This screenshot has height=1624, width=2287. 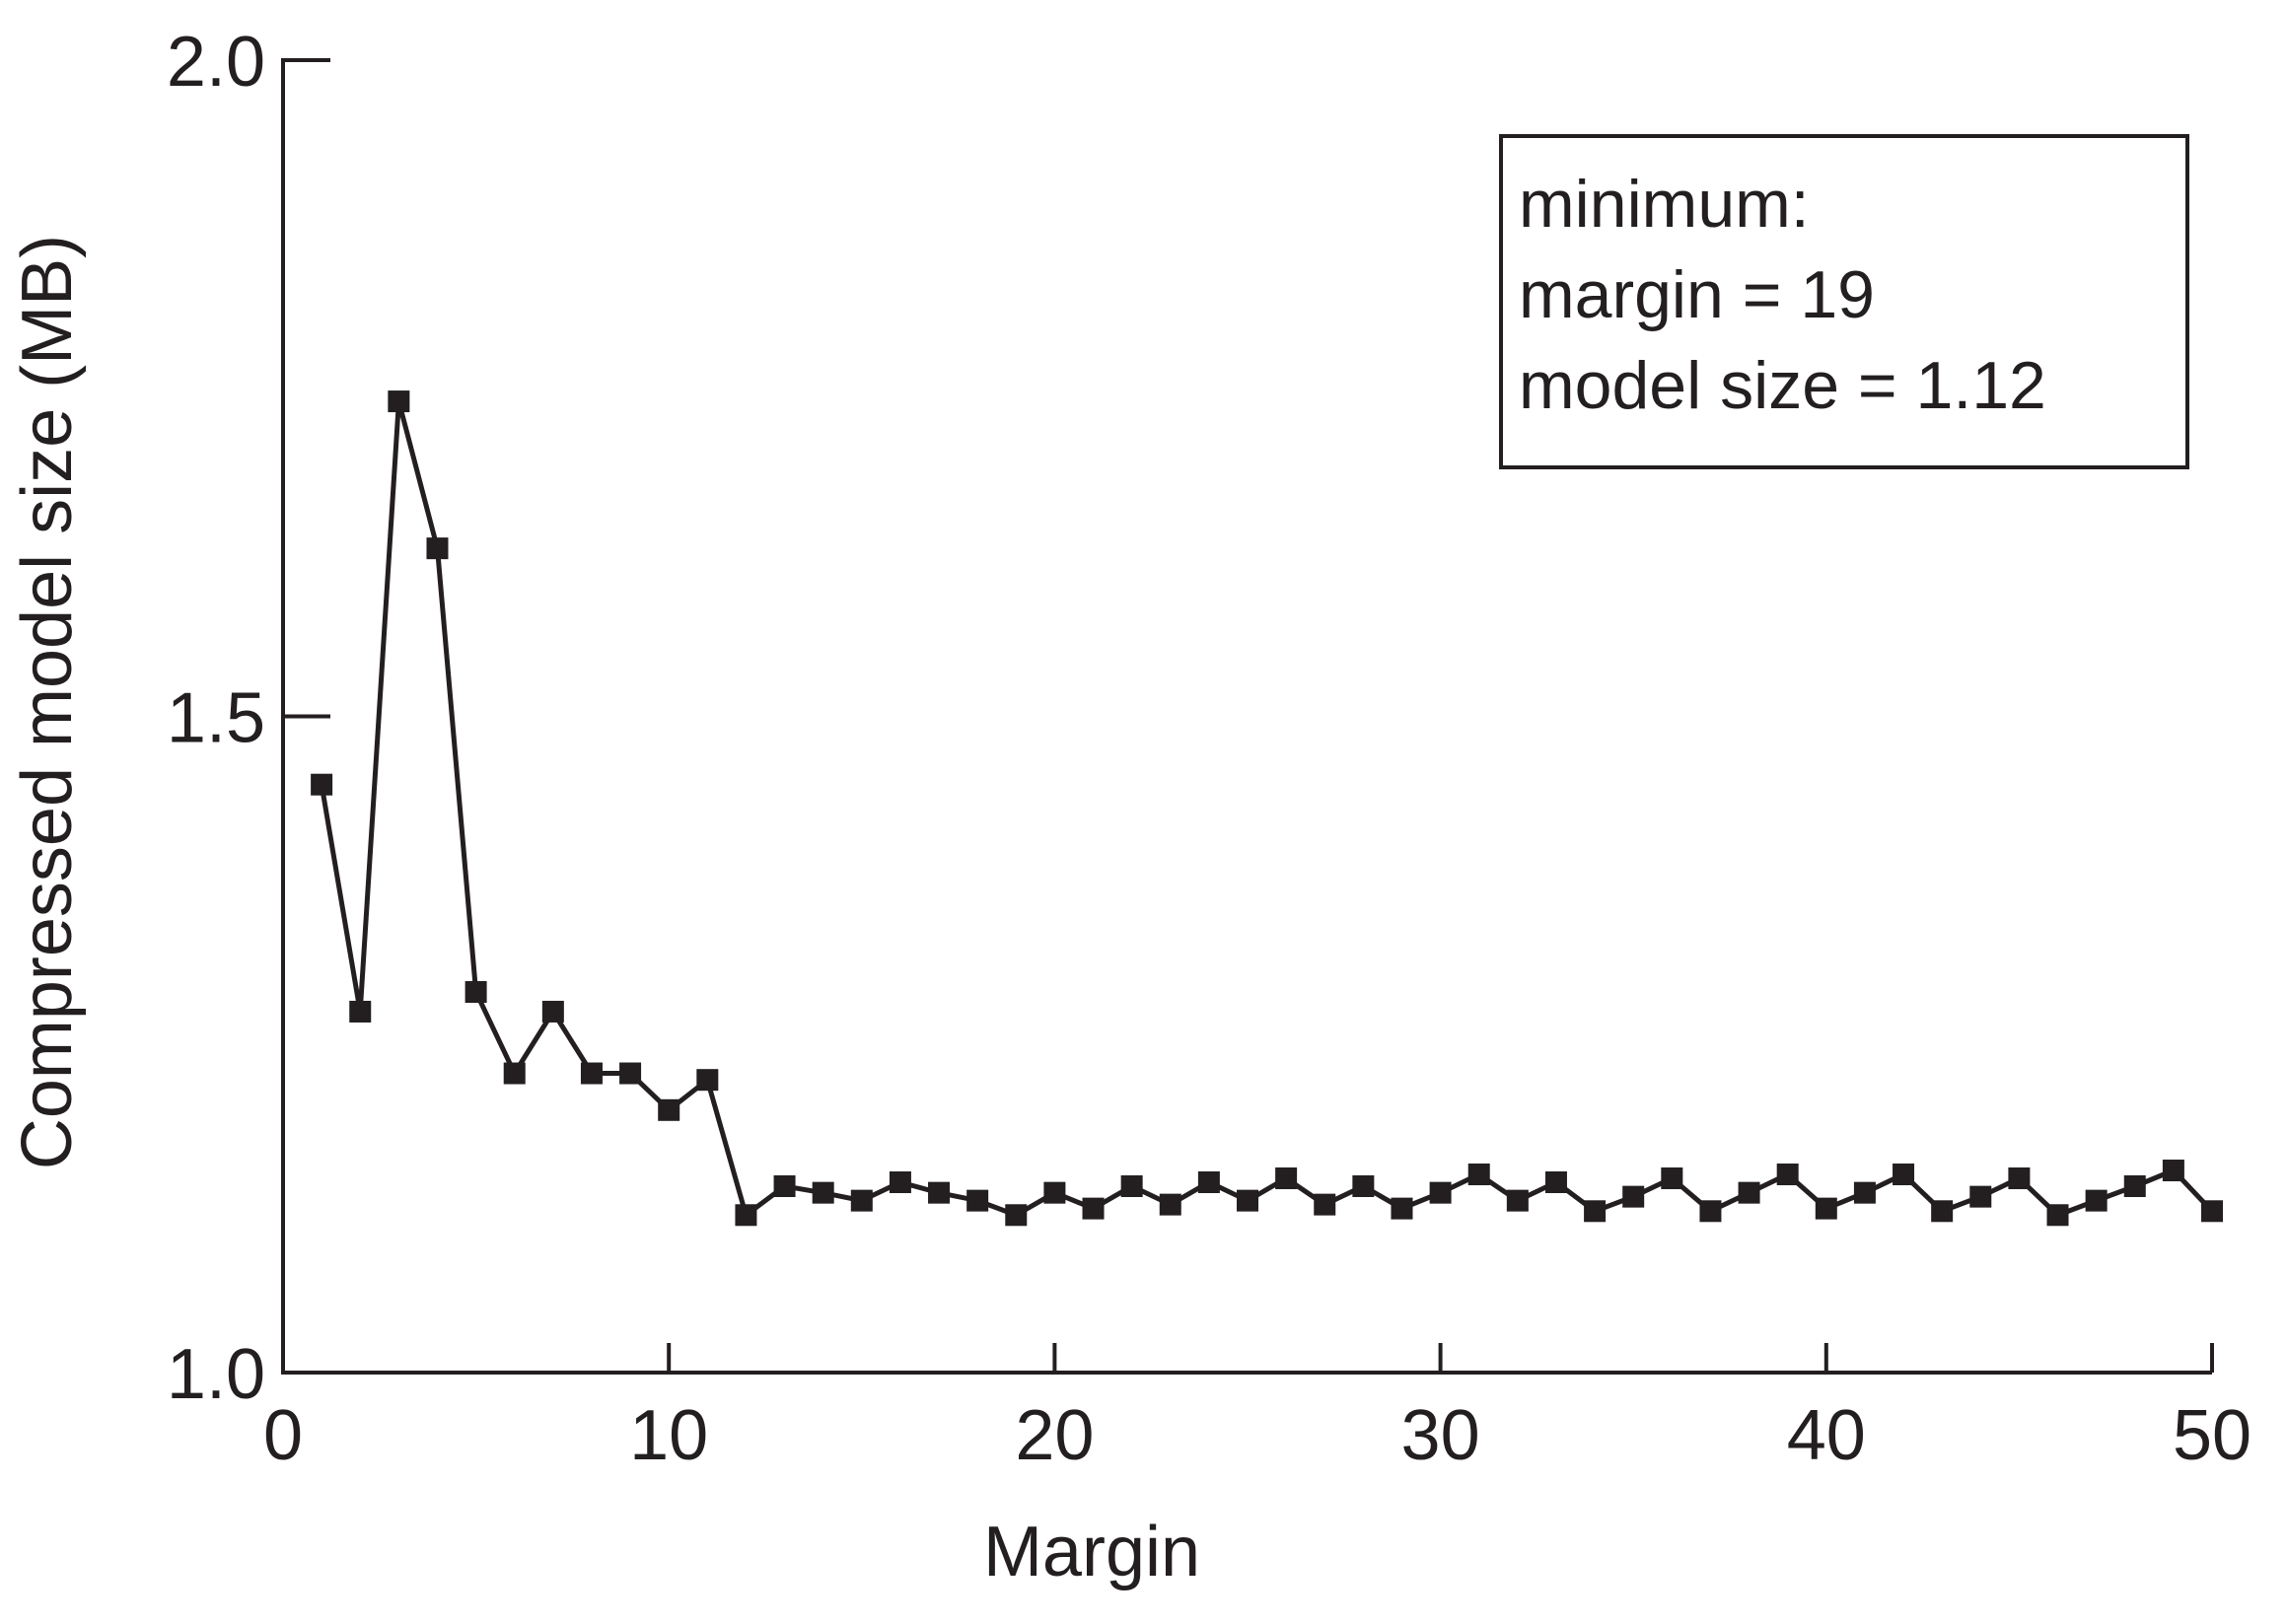 I want to click on annotation-line-3: model size = 1.12, so click(x=1782, y=386).